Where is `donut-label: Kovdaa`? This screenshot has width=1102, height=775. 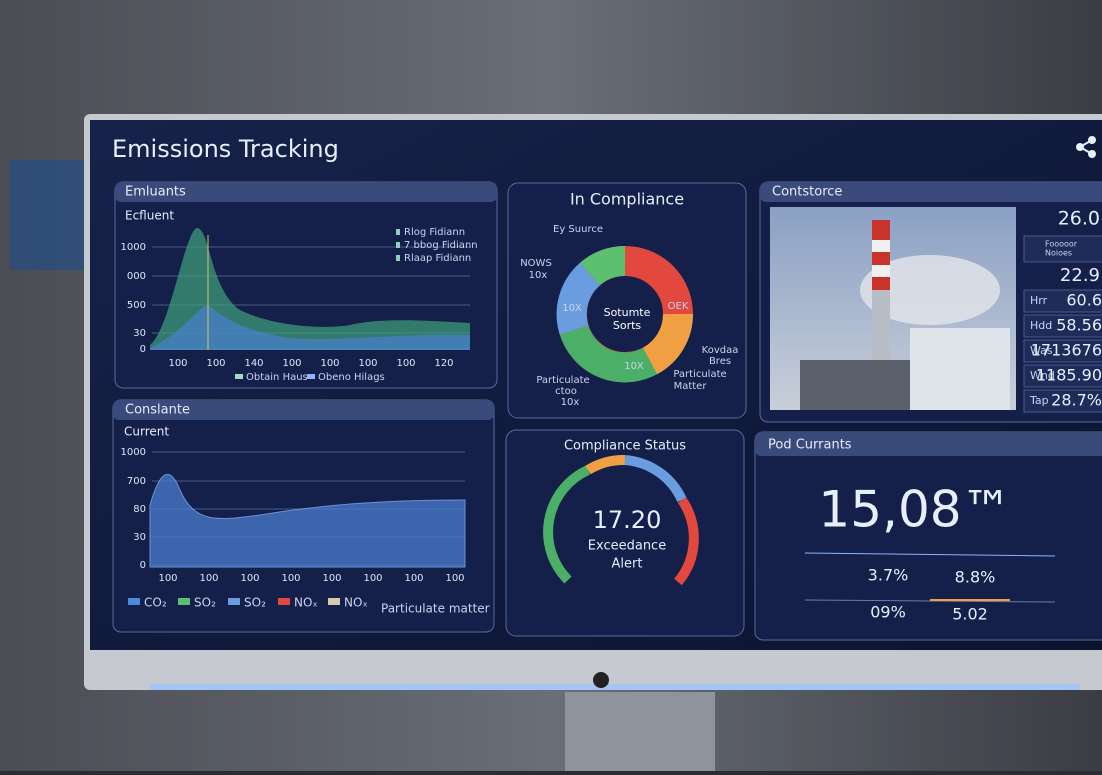
donut-label: Kovdaa is located at coordinates (720, 350).